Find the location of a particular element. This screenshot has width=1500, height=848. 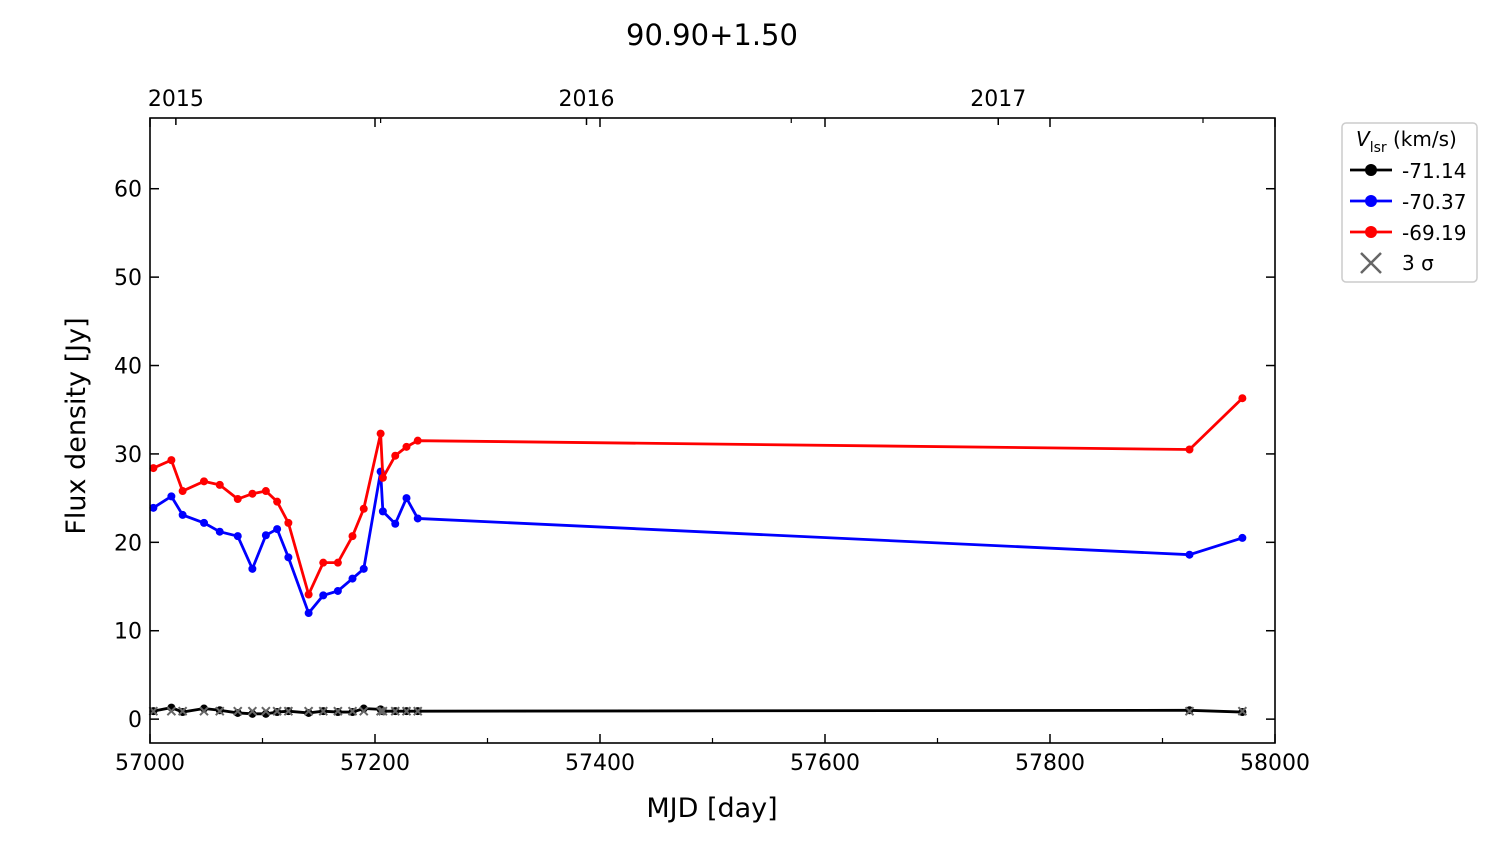

legend-label: -70.37 is located at coordinates (1434, 202).